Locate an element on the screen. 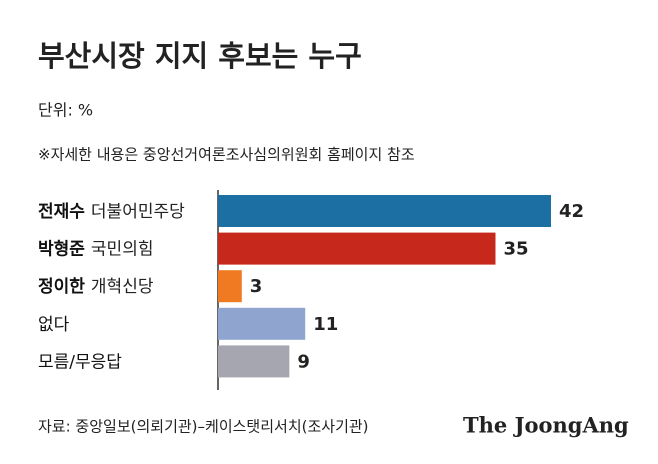  category-label: 전재수 더불어민주당 is located at coordinates (111, 212).